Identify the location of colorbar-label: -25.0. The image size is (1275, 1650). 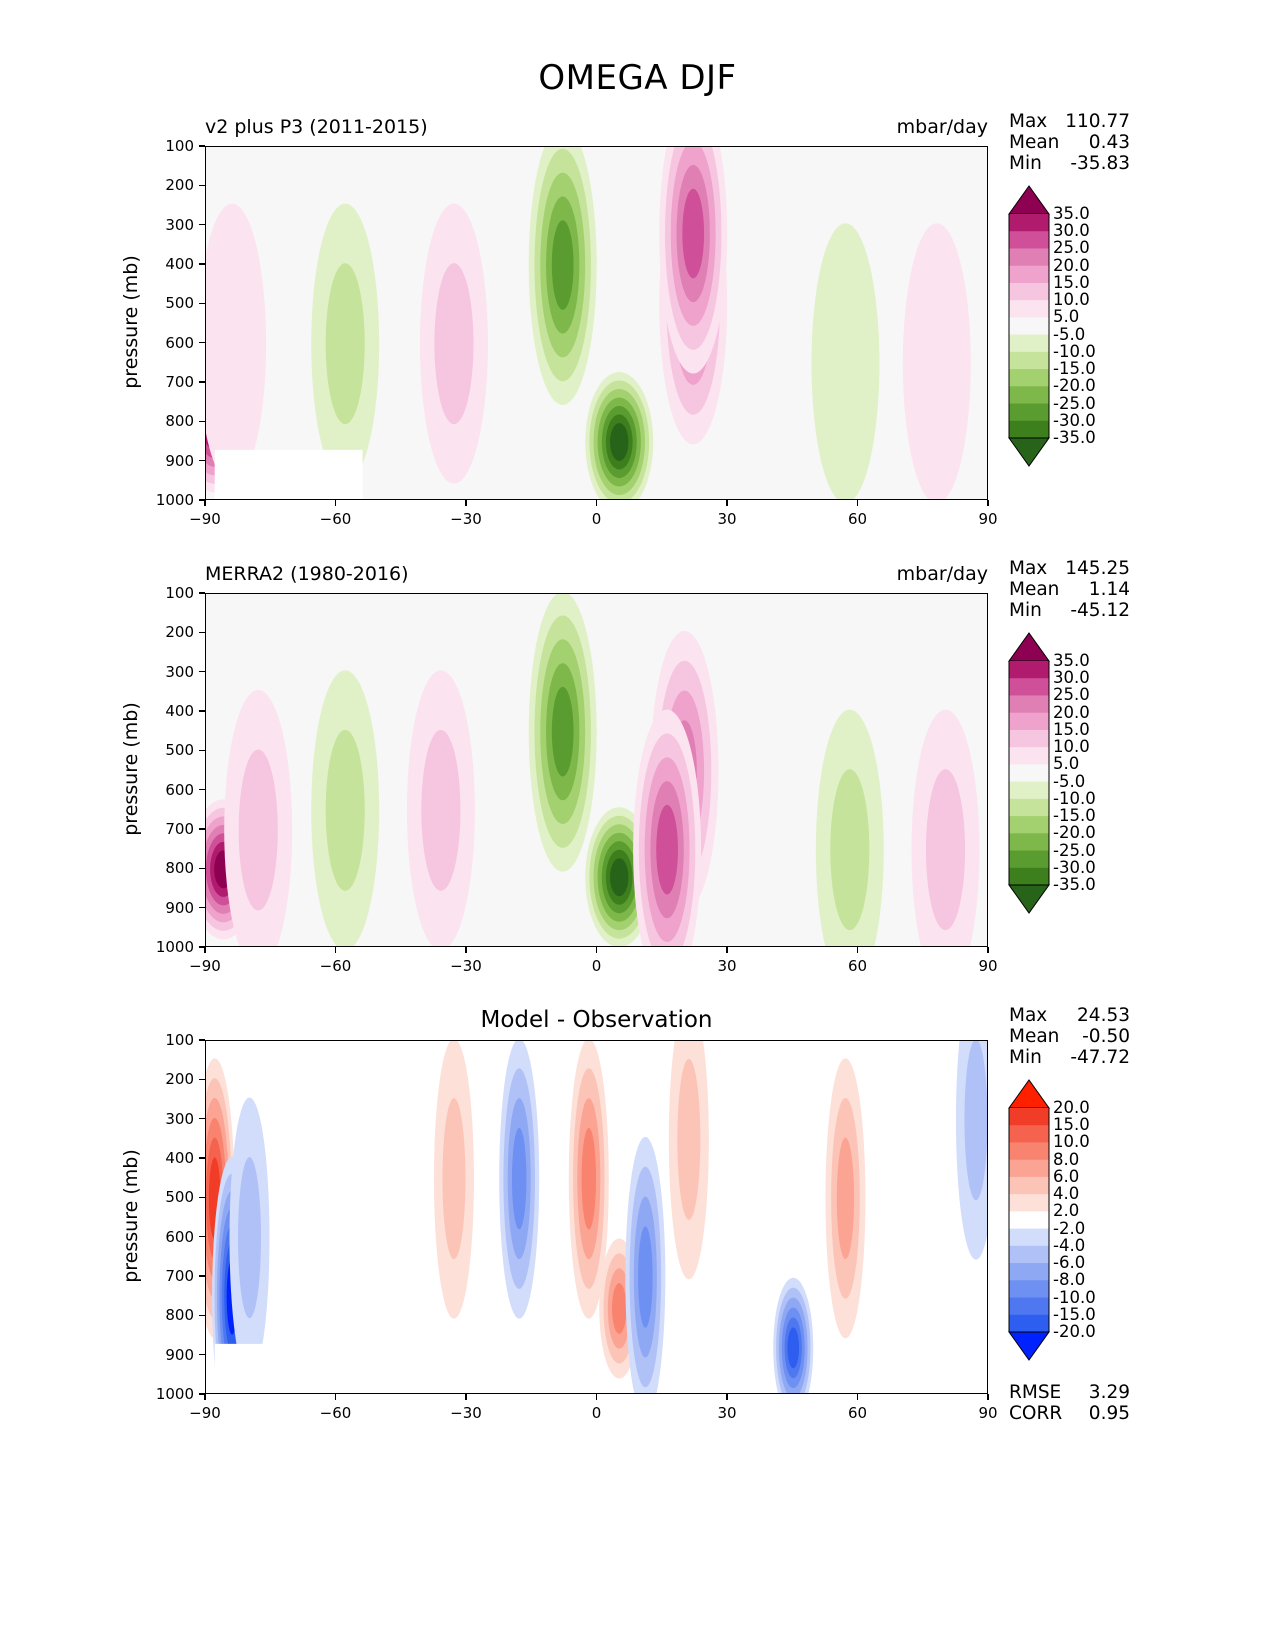
(1074, 850).